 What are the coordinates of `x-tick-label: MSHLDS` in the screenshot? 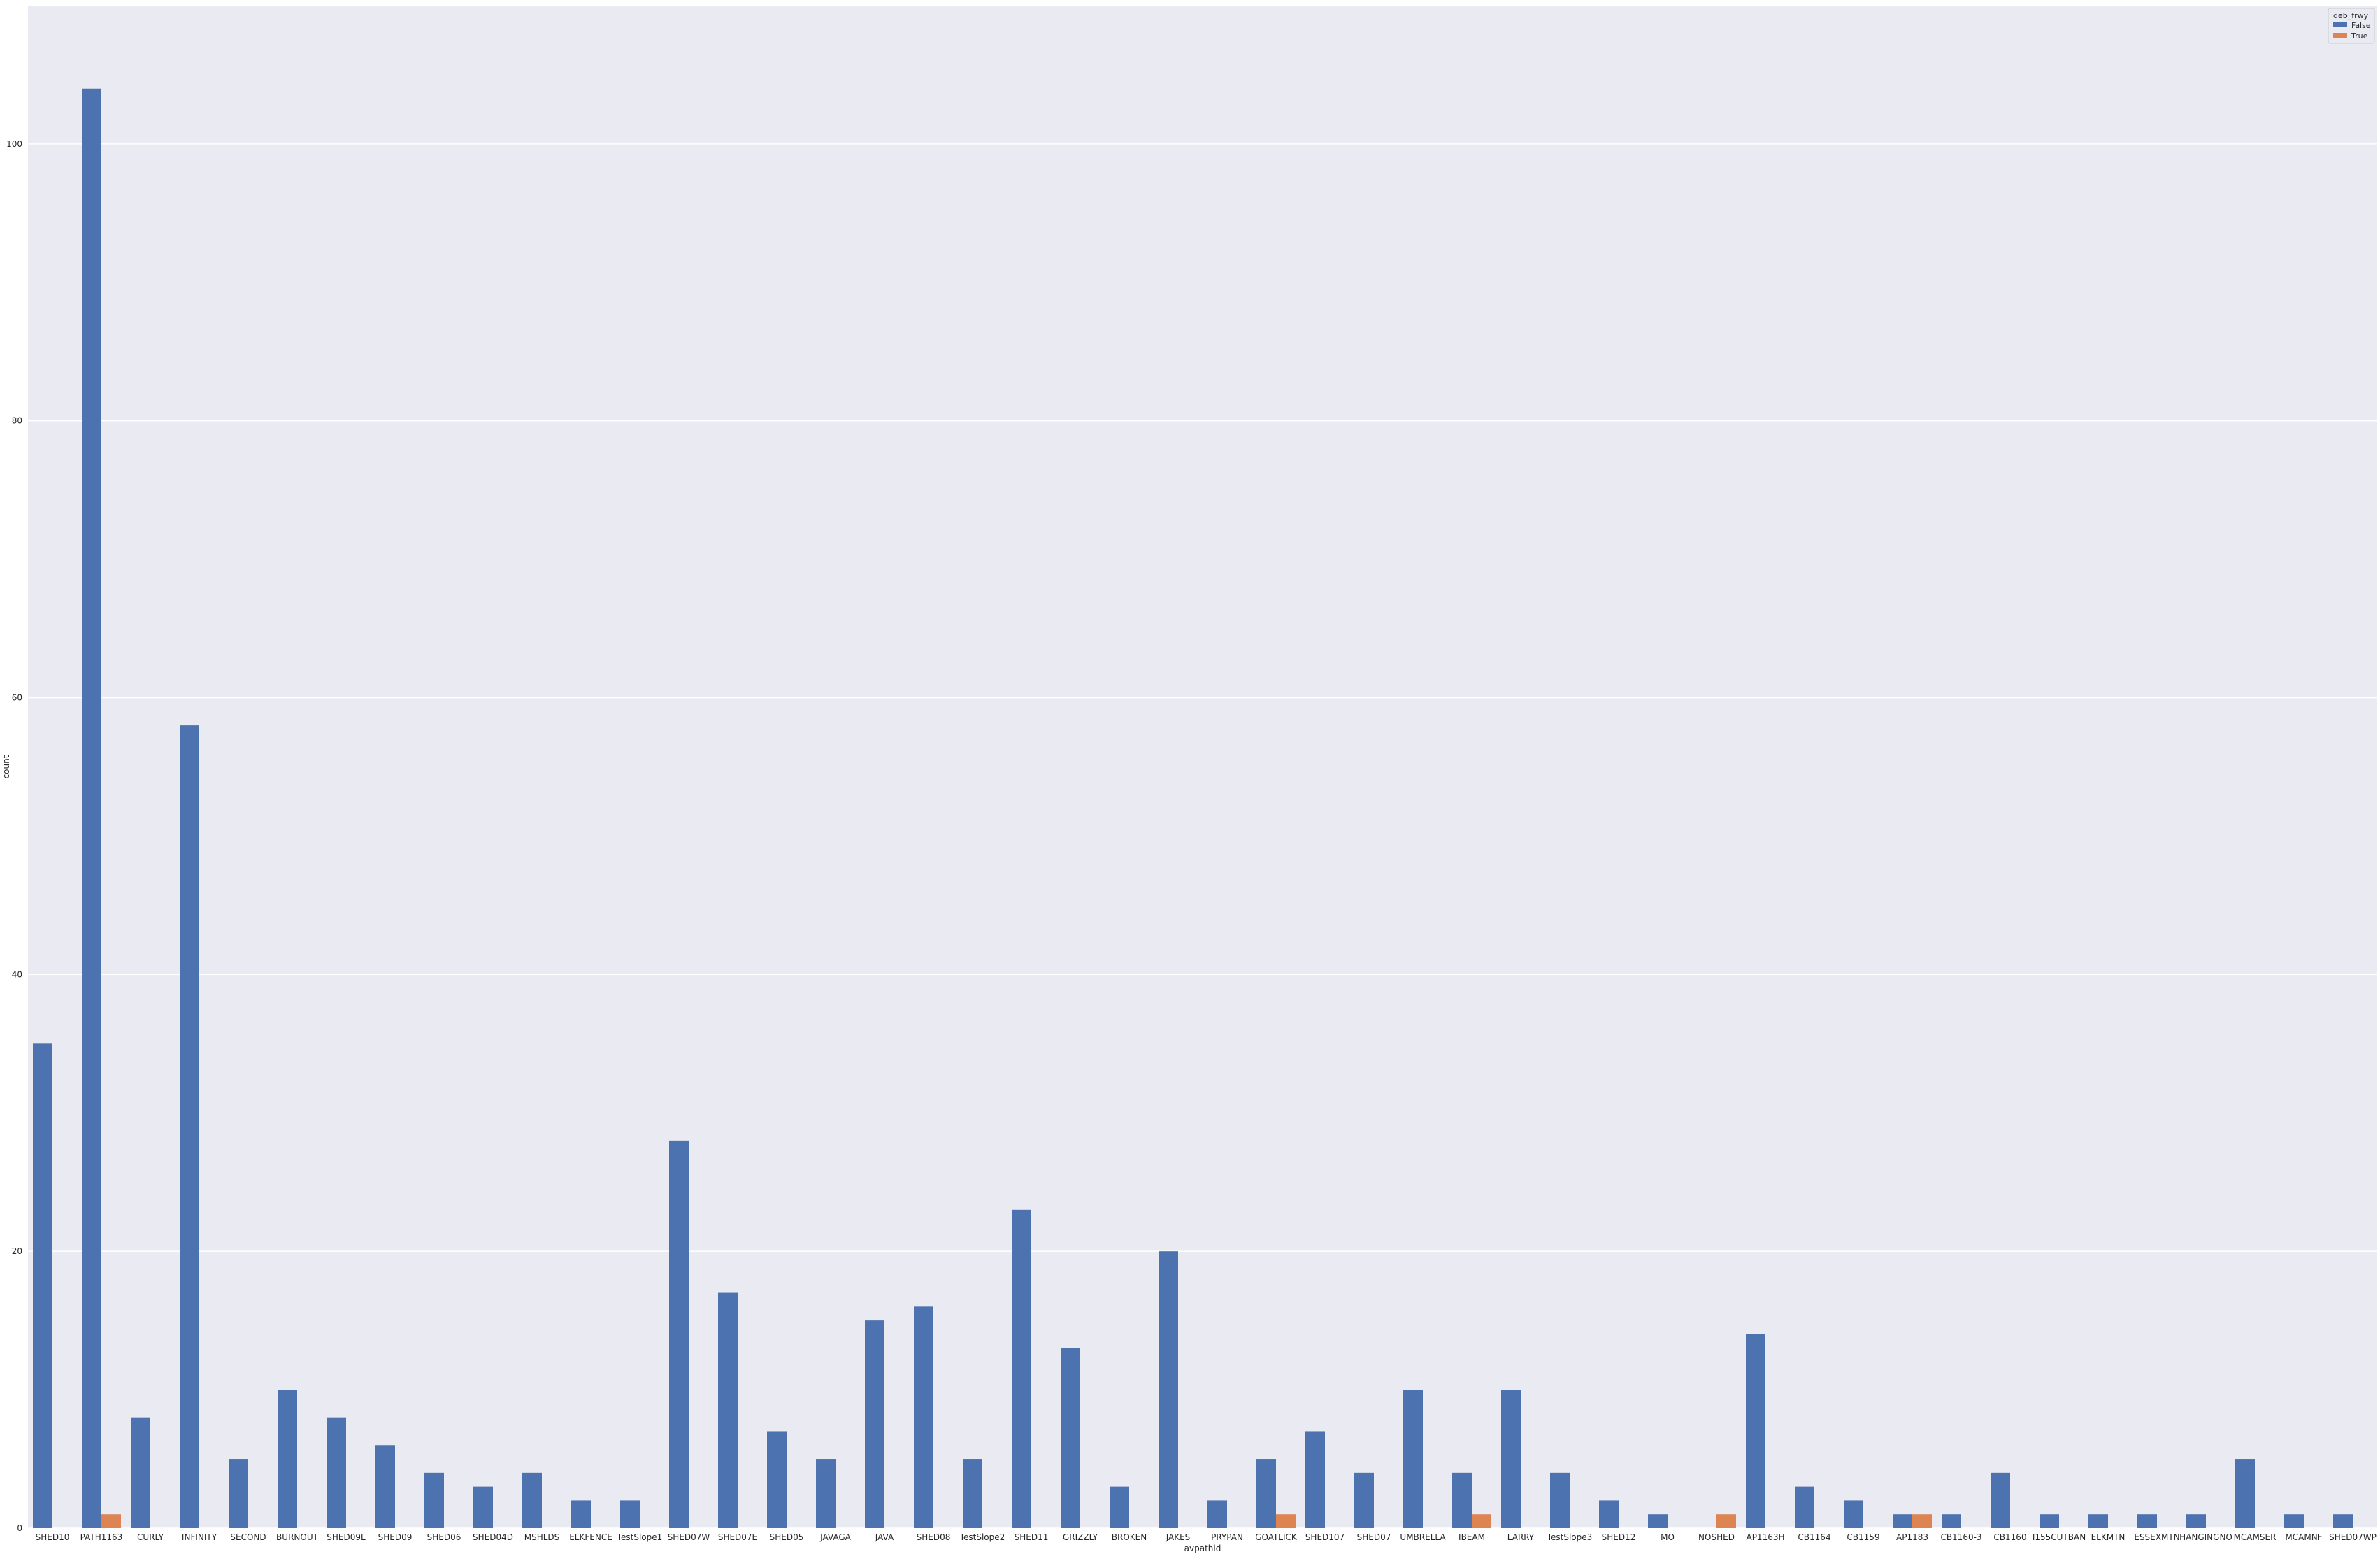 It's located at (542, 1537).